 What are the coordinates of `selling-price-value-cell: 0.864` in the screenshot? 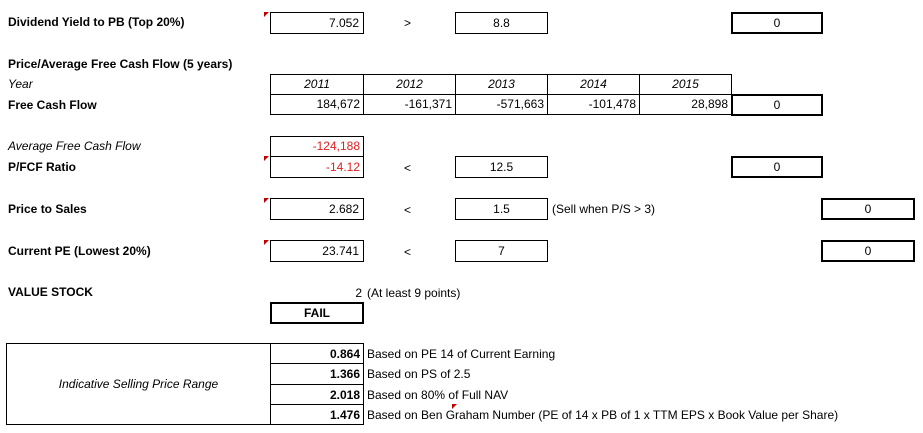 It's located at (344, 354).